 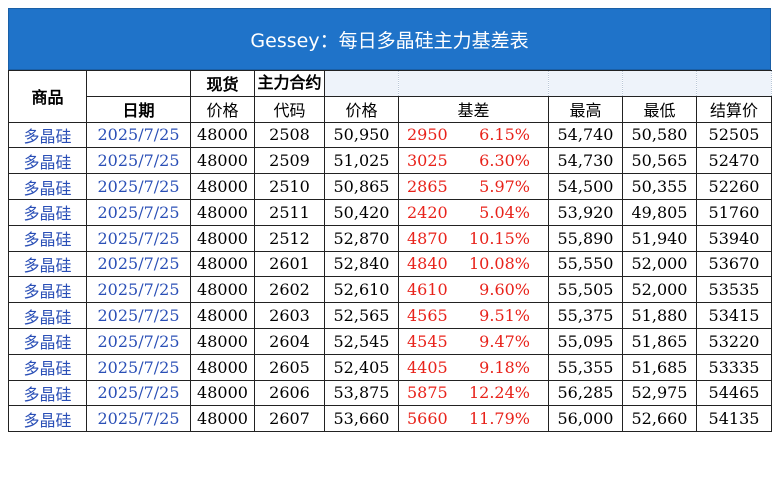 I want to click on table-cell-basis: 4610, so click(x=432, y=290).